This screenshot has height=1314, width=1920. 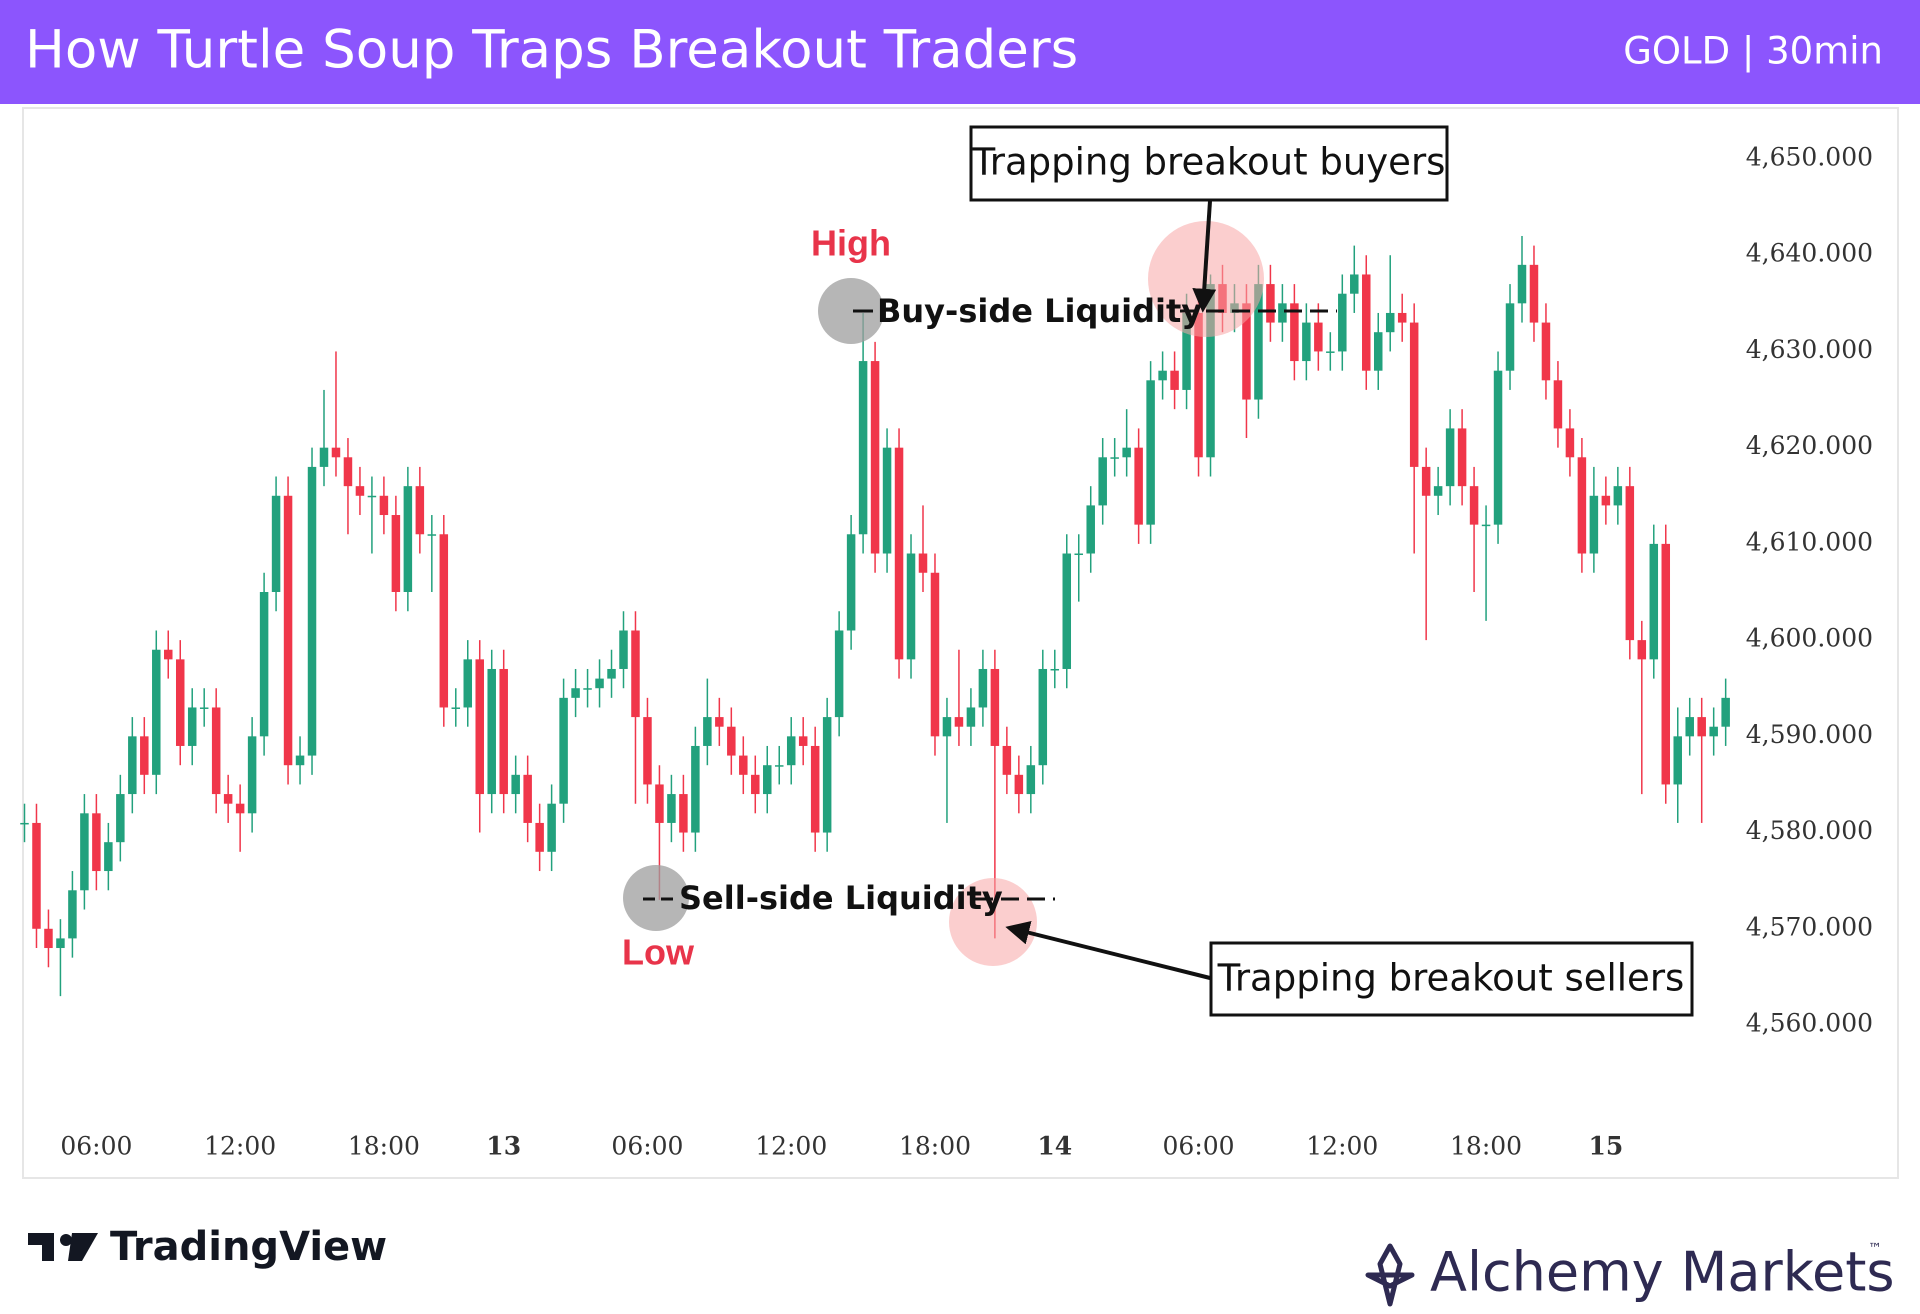 What do you see at coordinates (1809, 349) in the screenshot?
I see `y-tick-label: 4,630.000` at bounding box center [1809, 349].